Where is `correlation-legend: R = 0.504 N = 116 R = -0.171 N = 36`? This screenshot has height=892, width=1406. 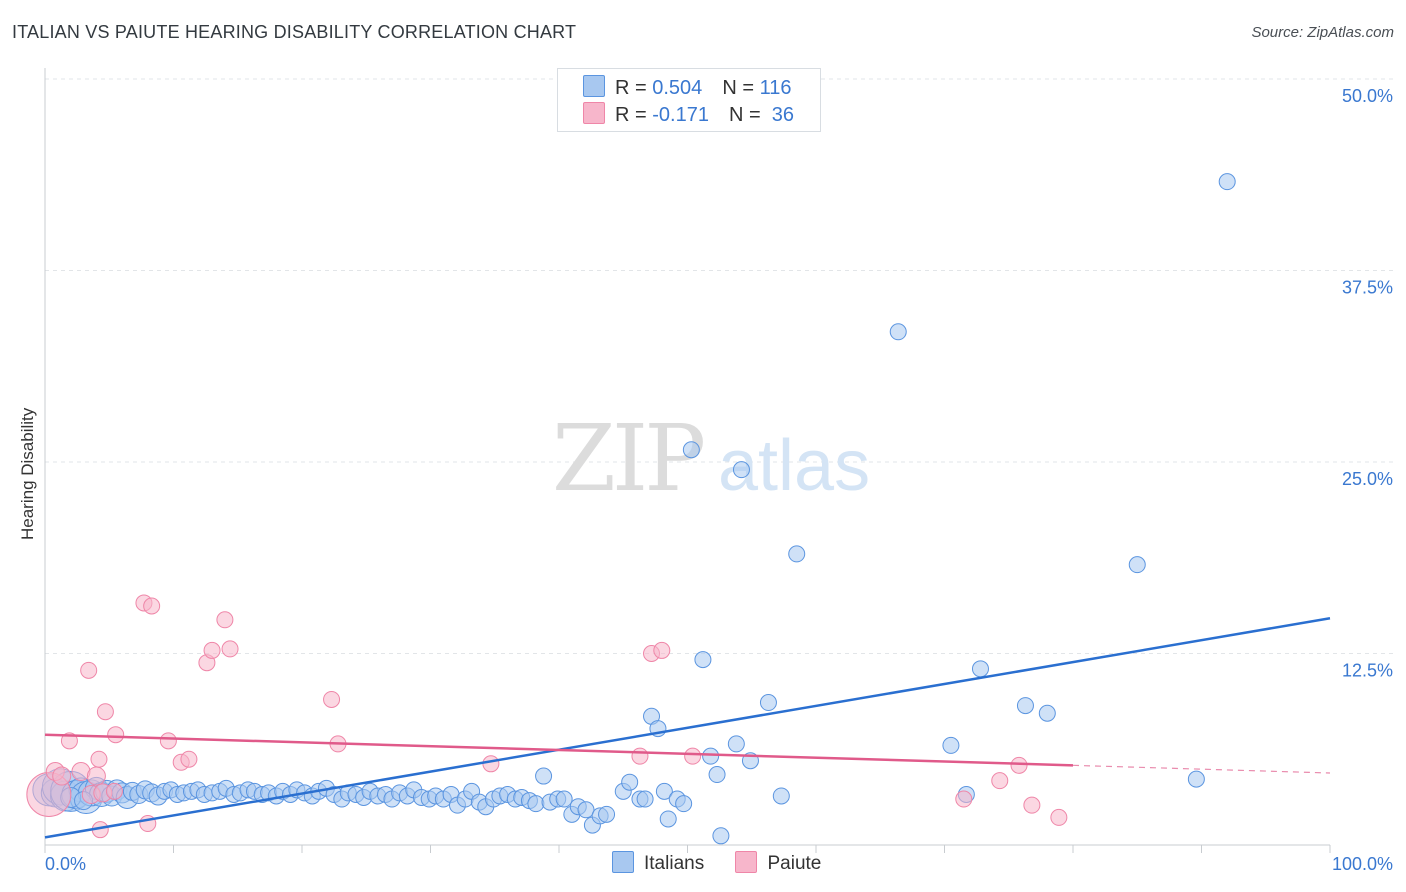 correlation-legend: R = 0.504 N = 116 R = -0.171 N = 36 is located at coordinates (689, 100).